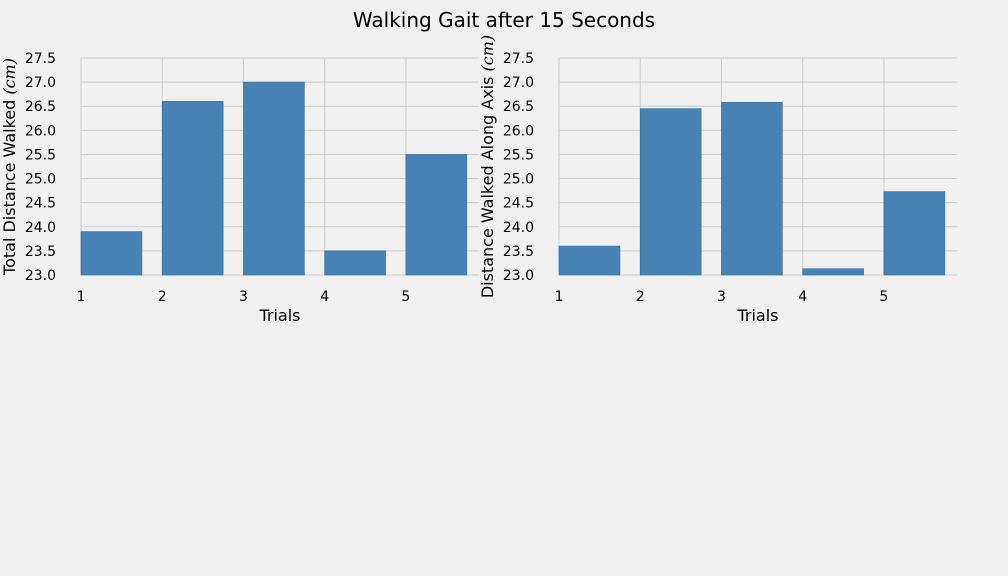 This screenshot has height=576, width=1008. I want to click on y-axis-label: Total Distance Walked (cm), so click(9, 167).